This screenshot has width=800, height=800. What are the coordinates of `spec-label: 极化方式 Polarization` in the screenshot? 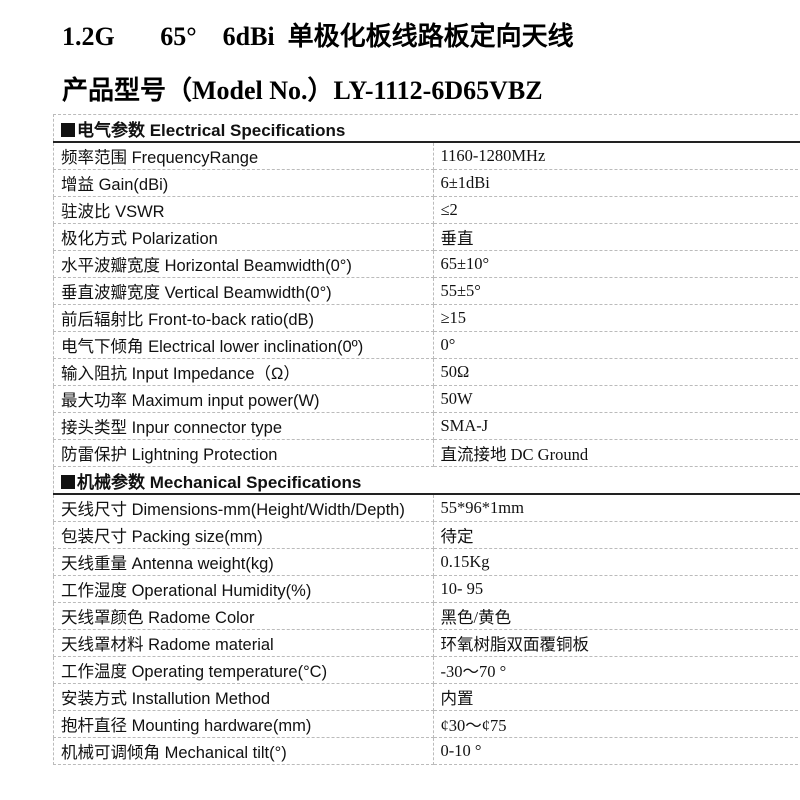 It's located at (243, 237).